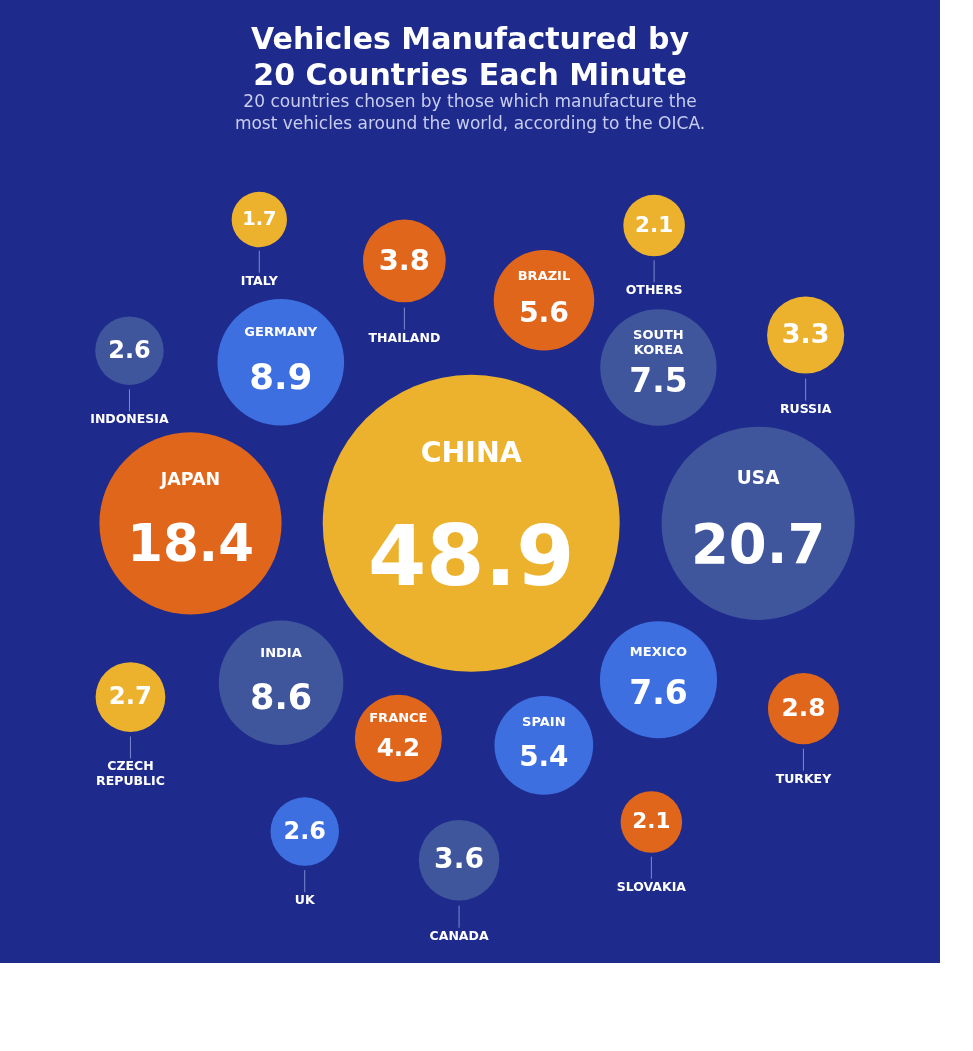 Image resolution: width=973 pixels, height=1051 pixels. Describe the element at coordinates (654, 290) in the screenshot. I see `category-label: OTHERS` at that location.